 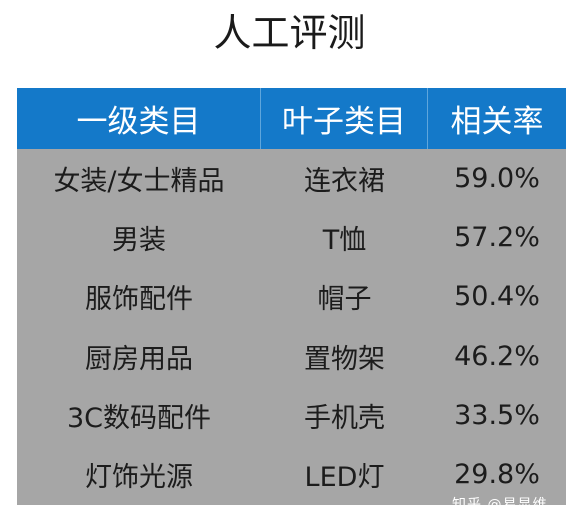 I want to click on cell-category: 男装, so click(x=139, y=241).